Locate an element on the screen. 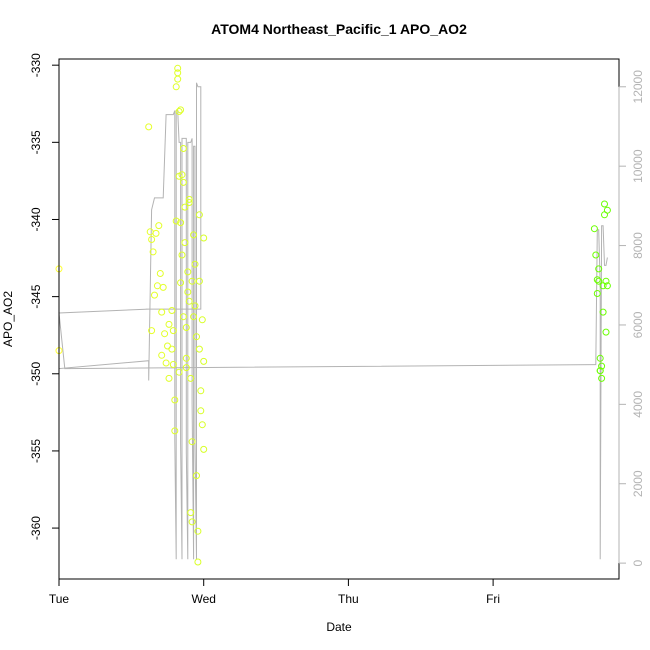  y-tick-label: -340 is located at coordinates (36, 219).